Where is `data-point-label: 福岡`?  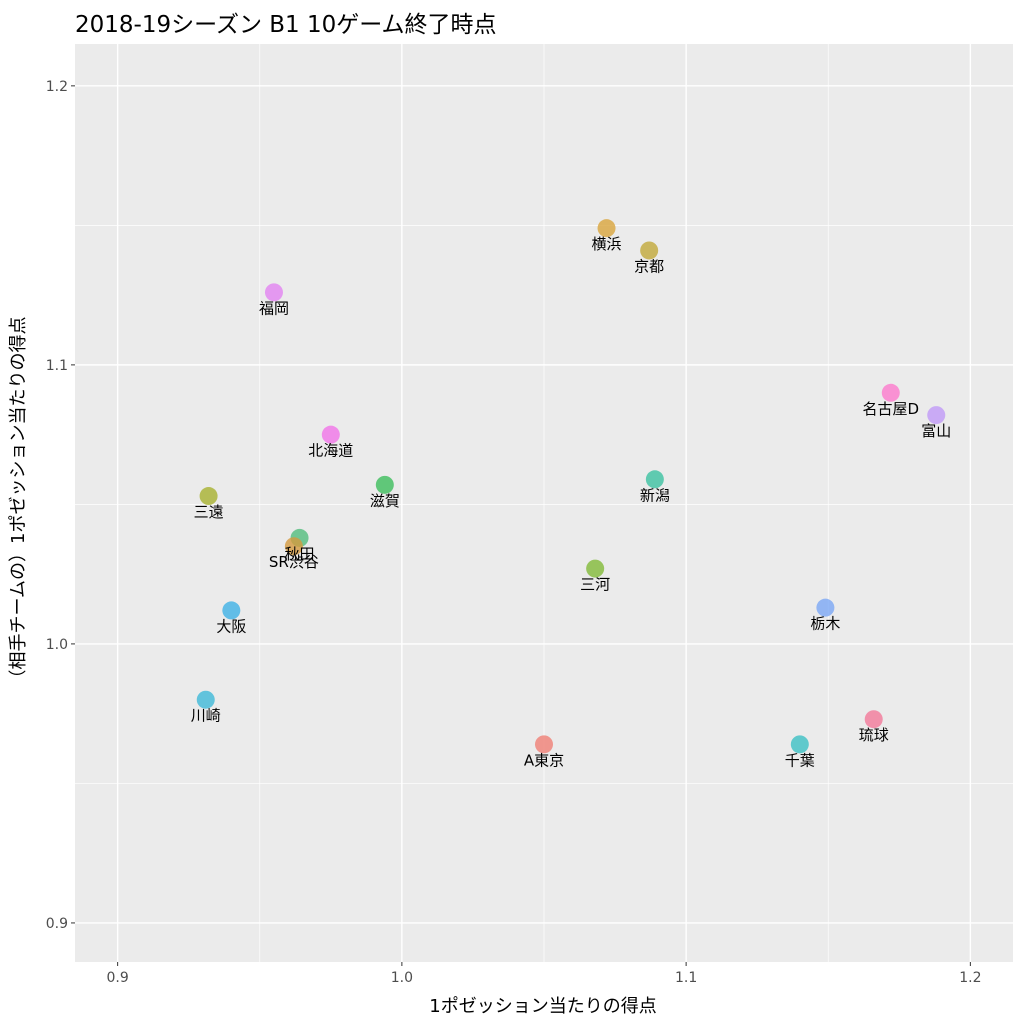 data-point-label: 福岡 is located at coordinates (274, 308).